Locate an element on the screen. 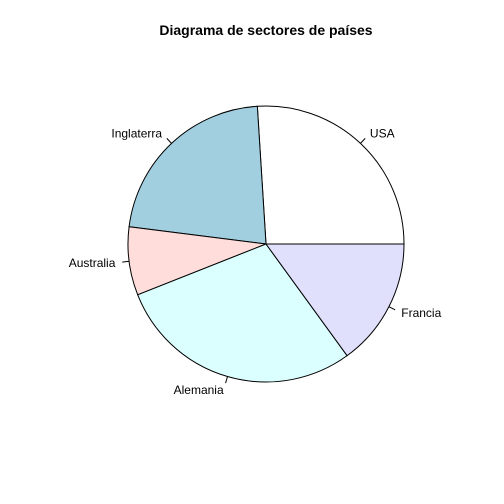  pie-label-inglaterra: Inglaterra is located at coordinates (136, 133).